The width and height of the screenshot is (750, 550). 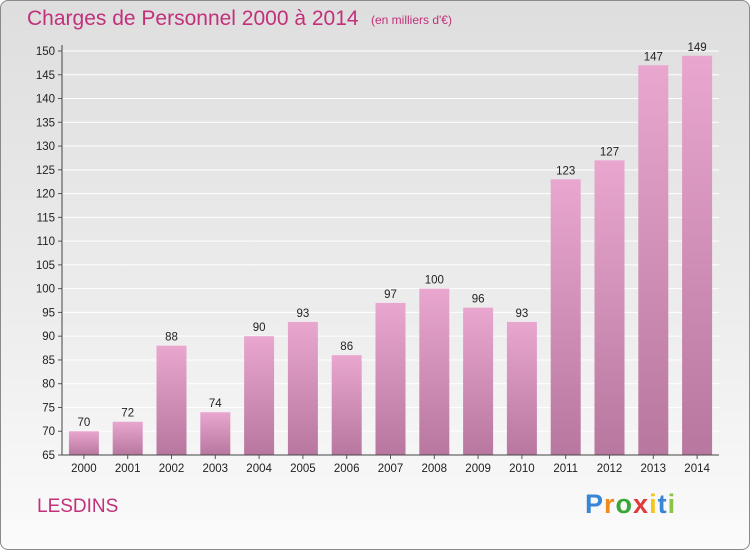 What do you see at coordinates (45, 76) in the screenshot?
I see `y-tick-label: 145` at bounding box center [45, 76].